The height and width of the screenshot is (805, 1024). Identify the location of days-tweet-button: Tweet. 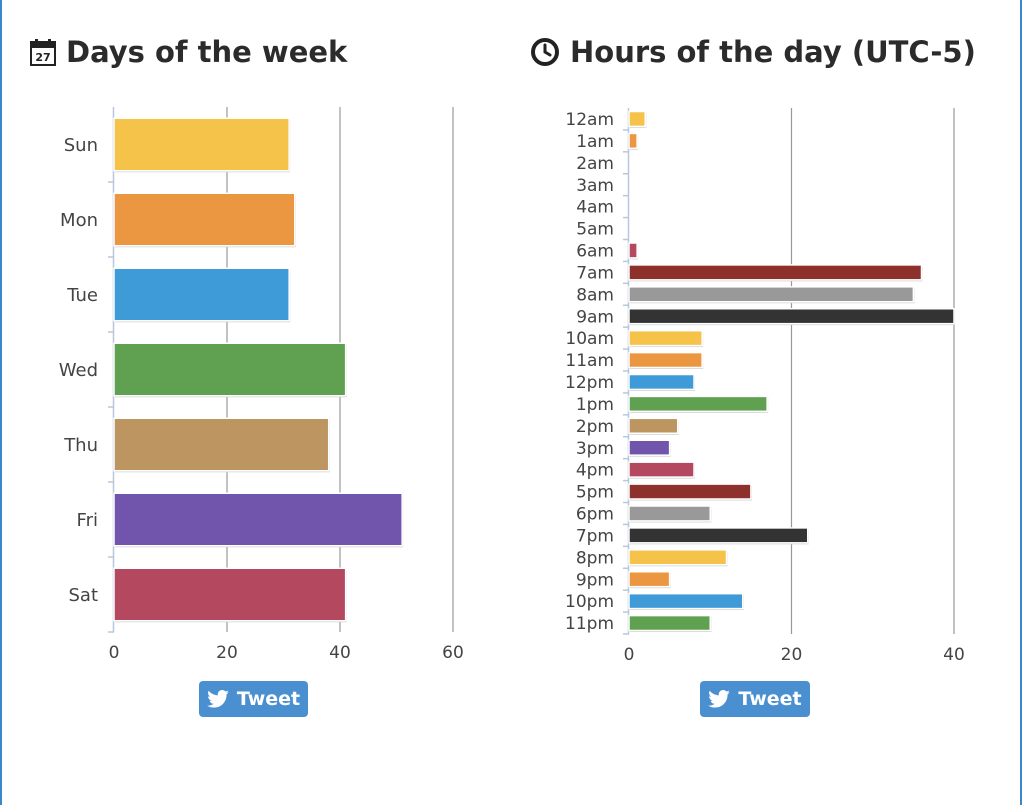
(253, 699).